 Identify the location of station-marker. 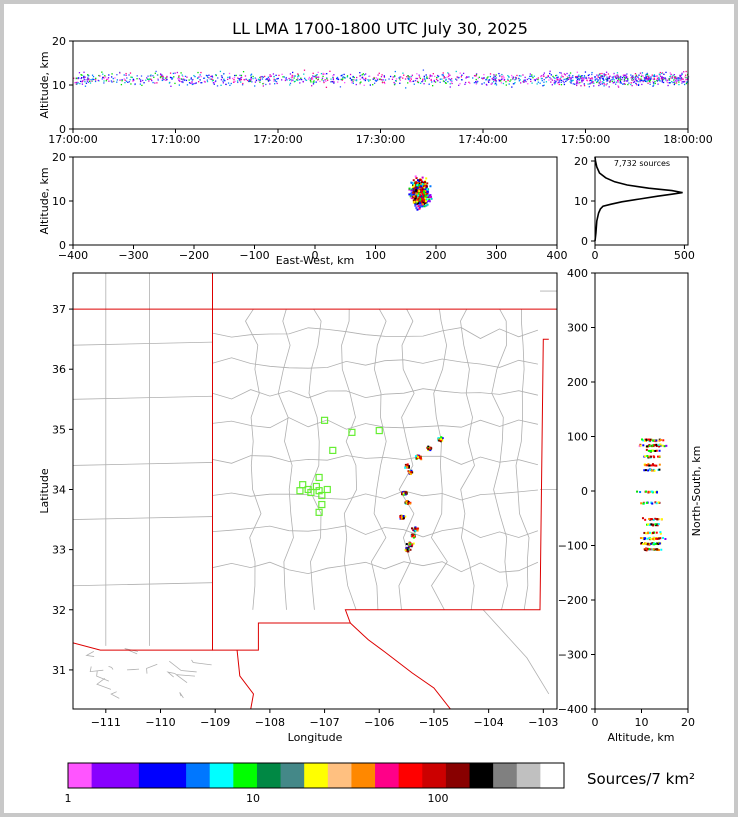
(327, 489).